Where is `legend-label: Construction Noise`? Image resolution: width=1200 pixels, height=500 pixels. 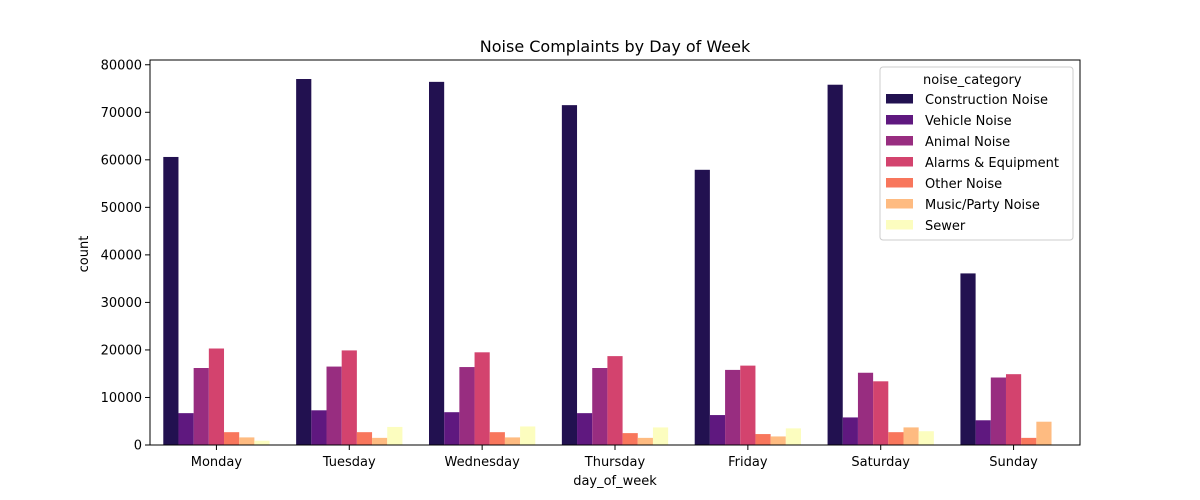
legend-label: Construction Noise is located at coordinates (986, 100).